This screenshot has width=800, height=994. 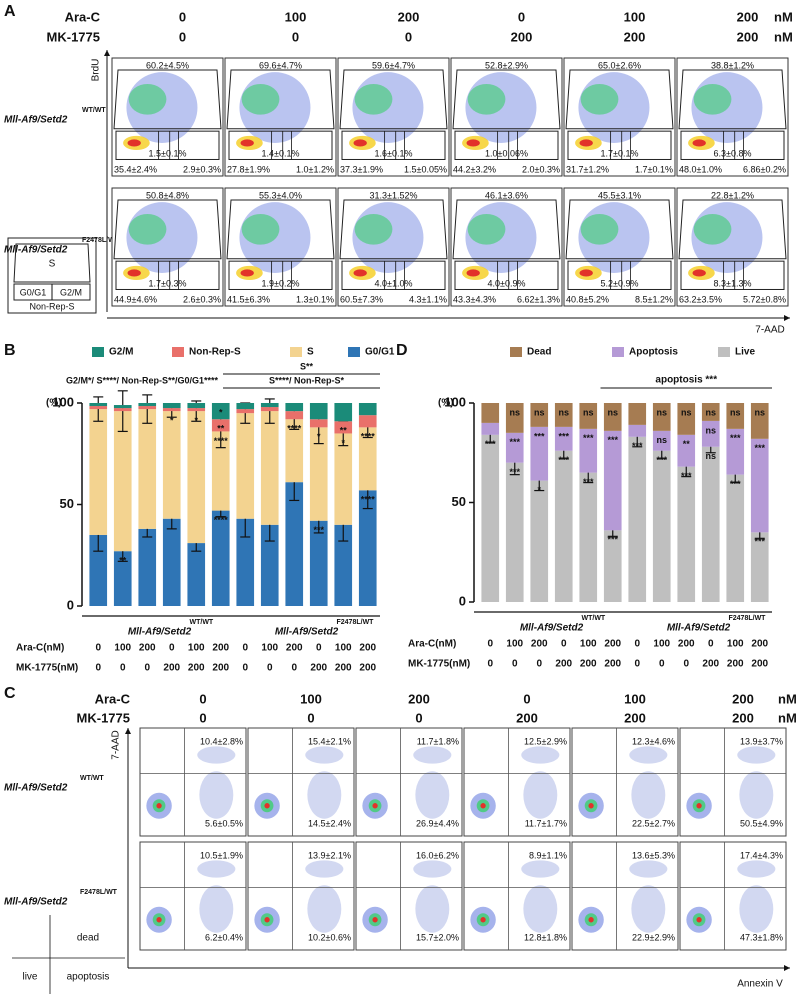 I want to click on s-value: 31.3±1.52%, so click(x=394, y=195).